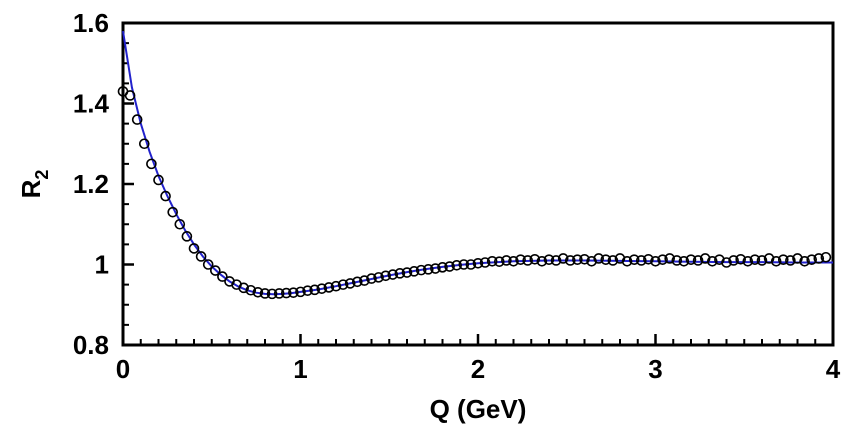 This screenshot has height=426, width=844. What do you see at coordinates (102, 265) in the screenshot?
I see `y-tick-label: 1` at bounding box center [102, 265].